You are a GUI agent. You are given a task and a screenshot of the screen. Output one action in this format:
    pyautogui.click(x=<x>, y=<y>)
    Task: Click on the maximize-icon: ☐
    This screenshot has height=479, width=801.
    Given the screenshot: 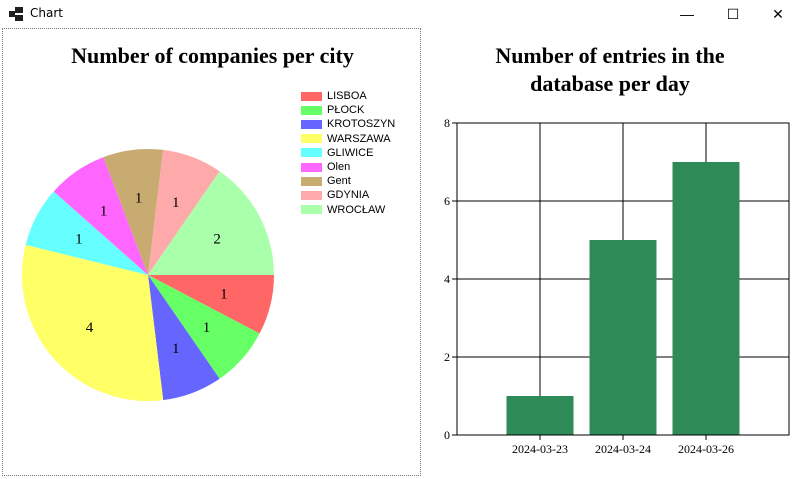 What is the action you would take?
    pyautogui.click(x=733, y=13)
    